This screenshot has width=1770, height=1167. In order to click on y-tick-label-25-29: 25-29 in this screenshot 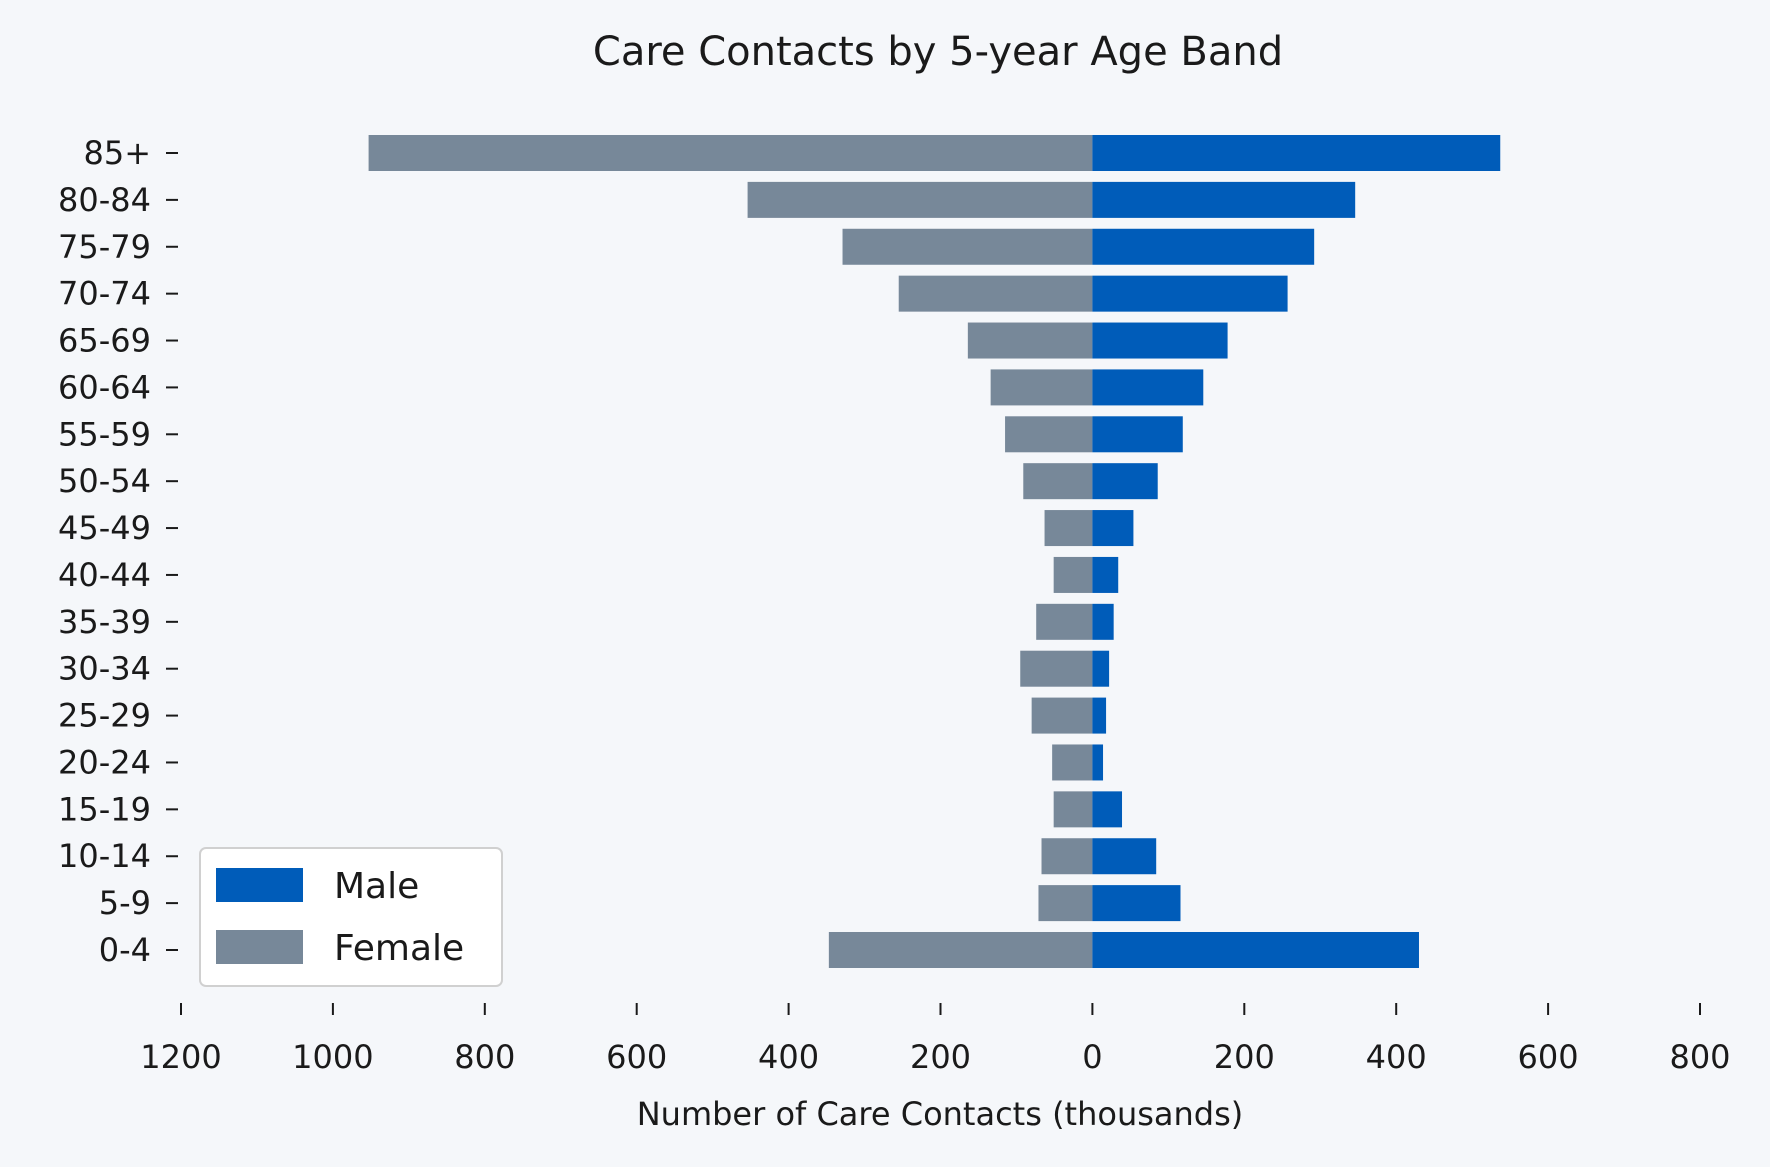, I will do `click(104, 716)`.